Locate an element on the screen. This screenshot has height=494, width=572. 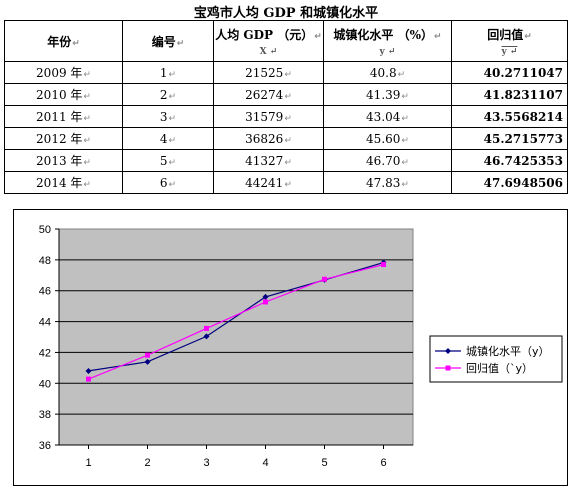
index-cell: 3↵ is located at coordinates (168, 116).